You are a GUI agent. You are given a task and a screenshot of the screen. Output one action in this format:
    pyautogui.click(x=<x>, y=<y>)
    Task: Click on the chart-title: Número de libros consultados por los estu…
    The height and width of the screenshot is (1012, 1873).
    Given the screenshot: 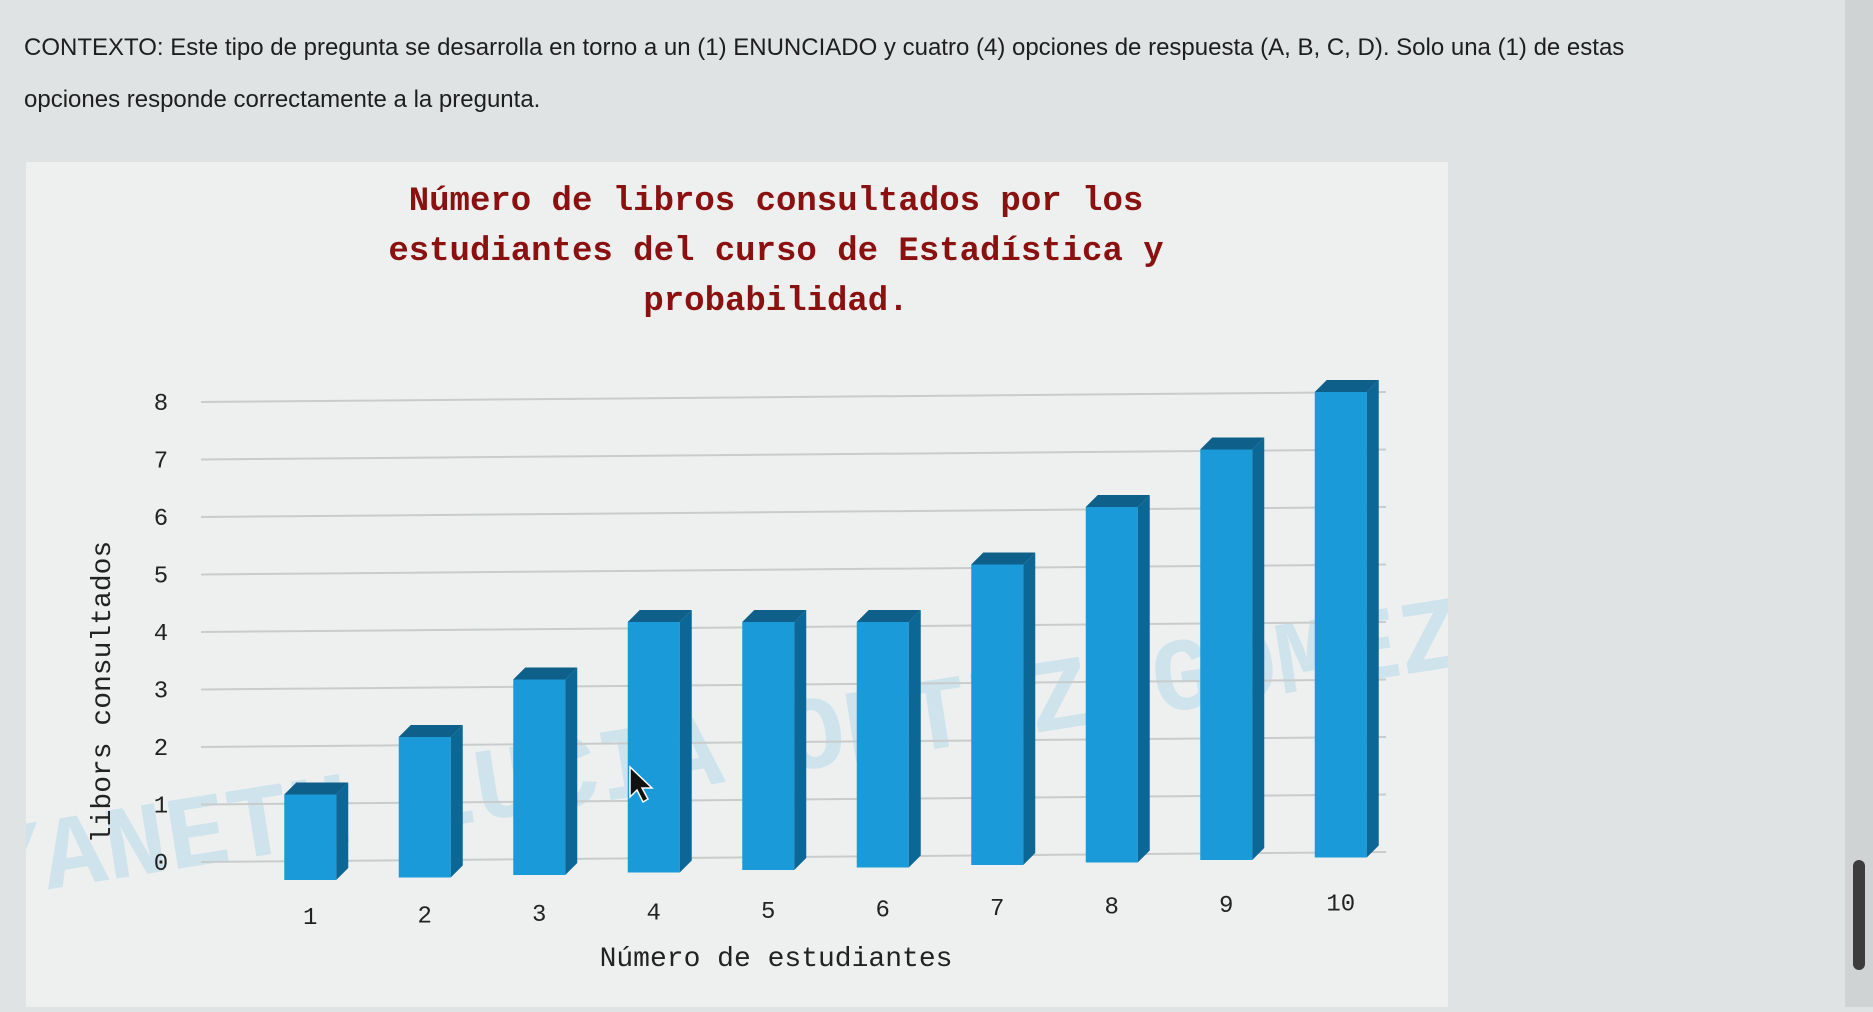 What is the action you would take?
    pyautogui.click(x=775, y=252)
    